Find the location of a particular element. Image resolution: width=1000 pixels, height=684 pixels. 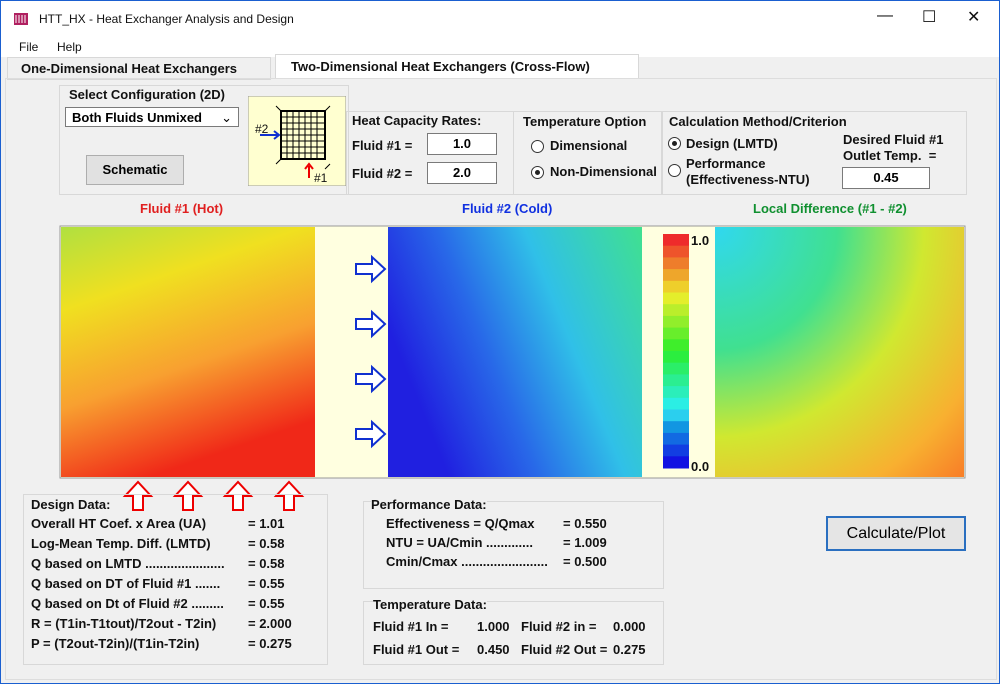

data-text: Overall HT Coef. x Area (UA) is located at coordinates (119, 523).